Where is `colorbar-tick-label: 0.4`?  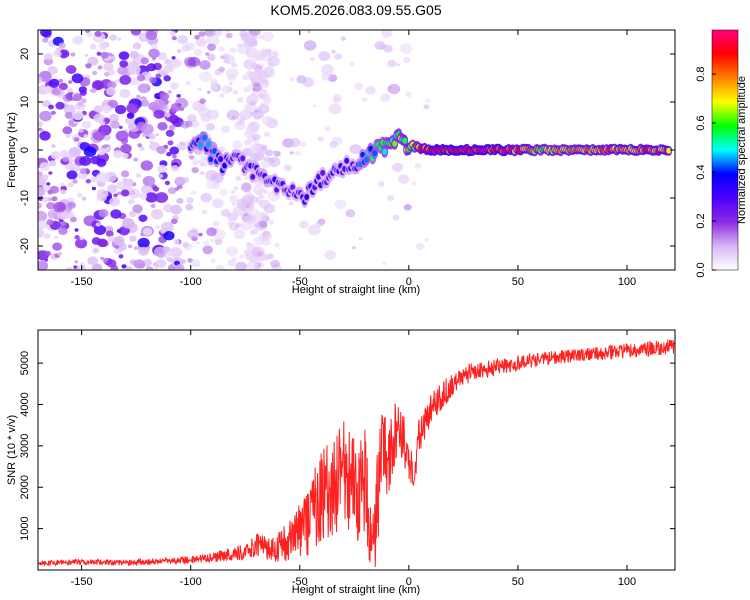
colorbar-tick-label: 0.4 is located at coordinates (701, 171).